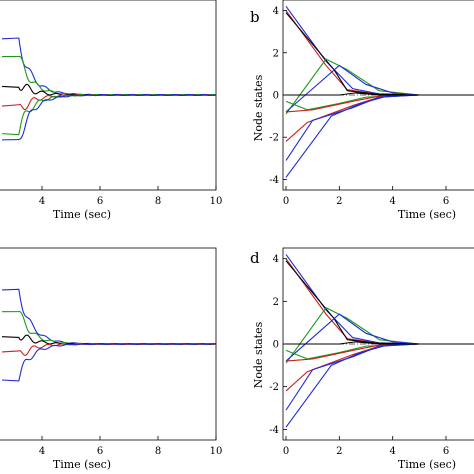 Image resolution: width=474 pixels, height=474 pixels. What do you see at coordinates (276, 259) in the screenshot?
I see `panel-d-ytick-label-4: 4` at bounding box center [276, 259].